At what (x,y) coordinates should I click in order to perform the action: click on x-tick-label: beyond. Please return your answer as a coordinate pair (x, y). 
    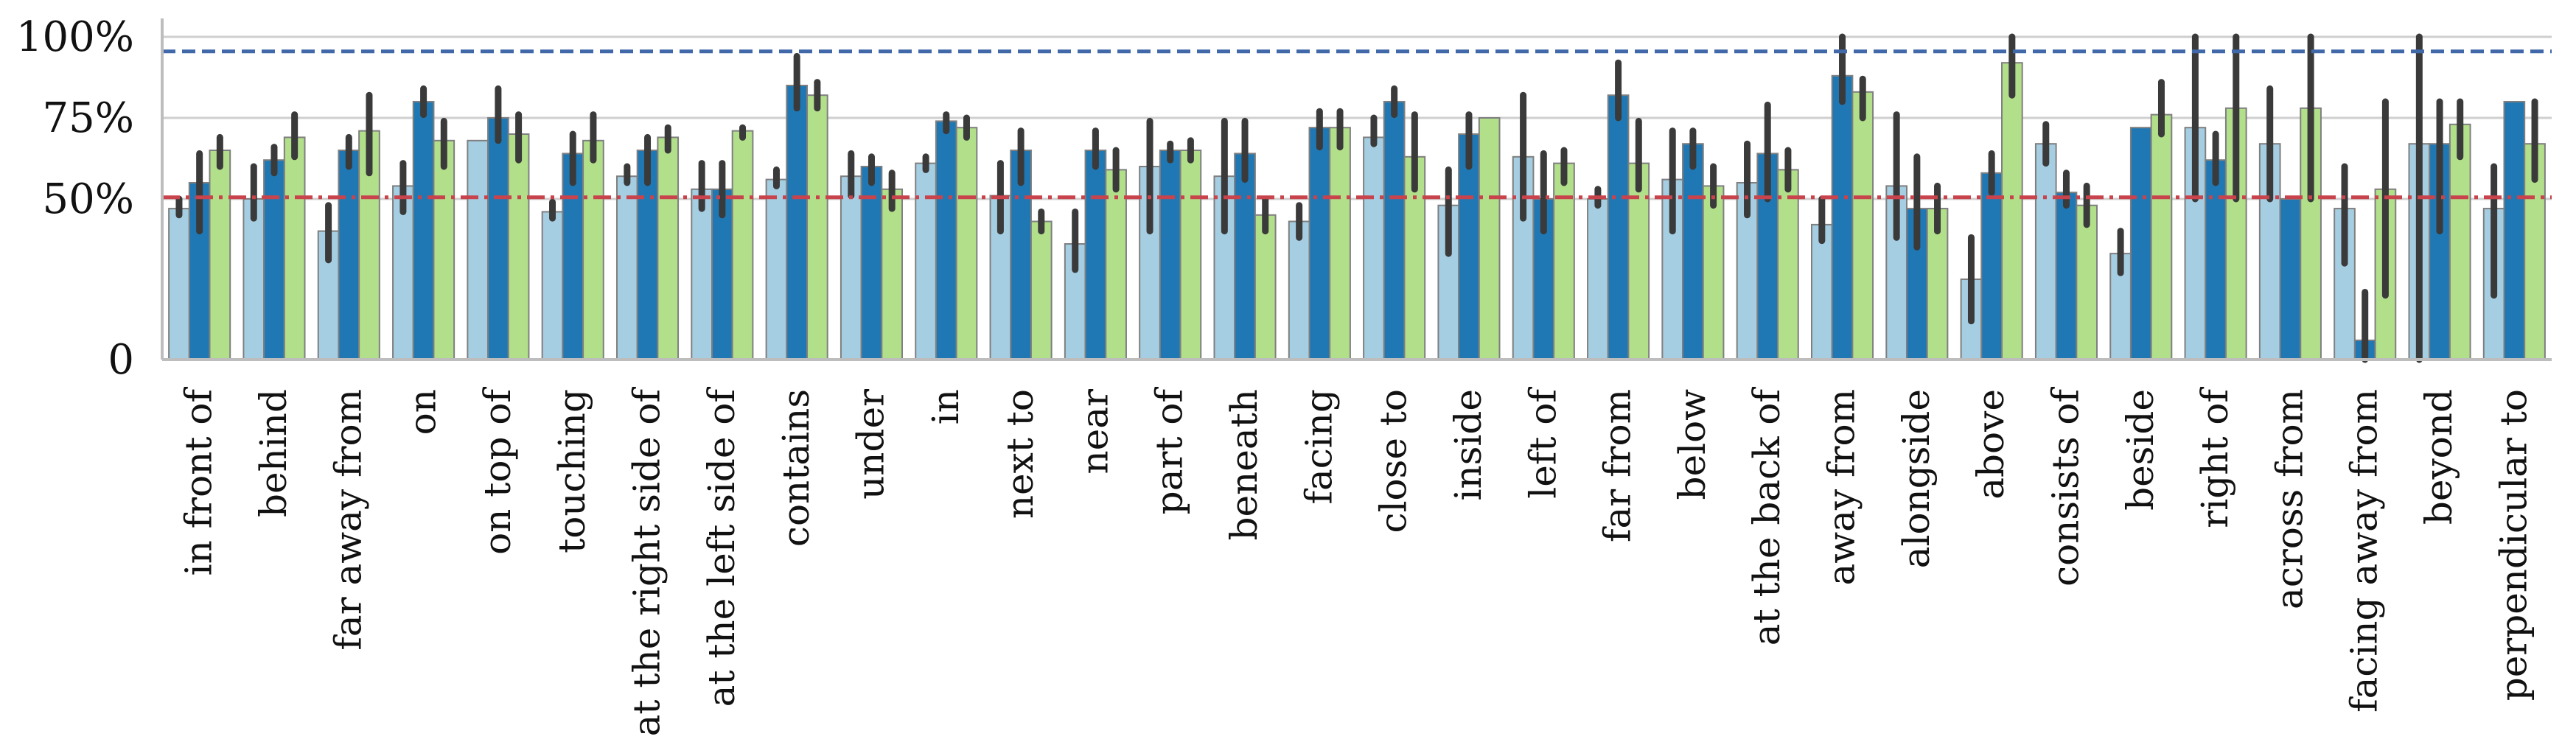
    Looking at the image, I should click on (2439, 457).